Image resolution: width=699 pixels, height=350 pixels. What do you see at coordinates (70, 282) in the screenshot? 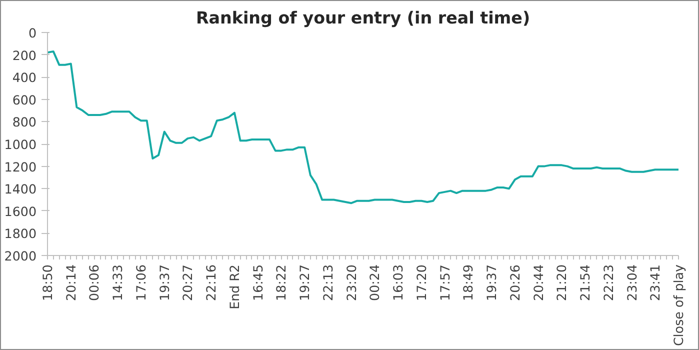
I see `x-tick-label: 20:14` at bounding box center [70, 282].